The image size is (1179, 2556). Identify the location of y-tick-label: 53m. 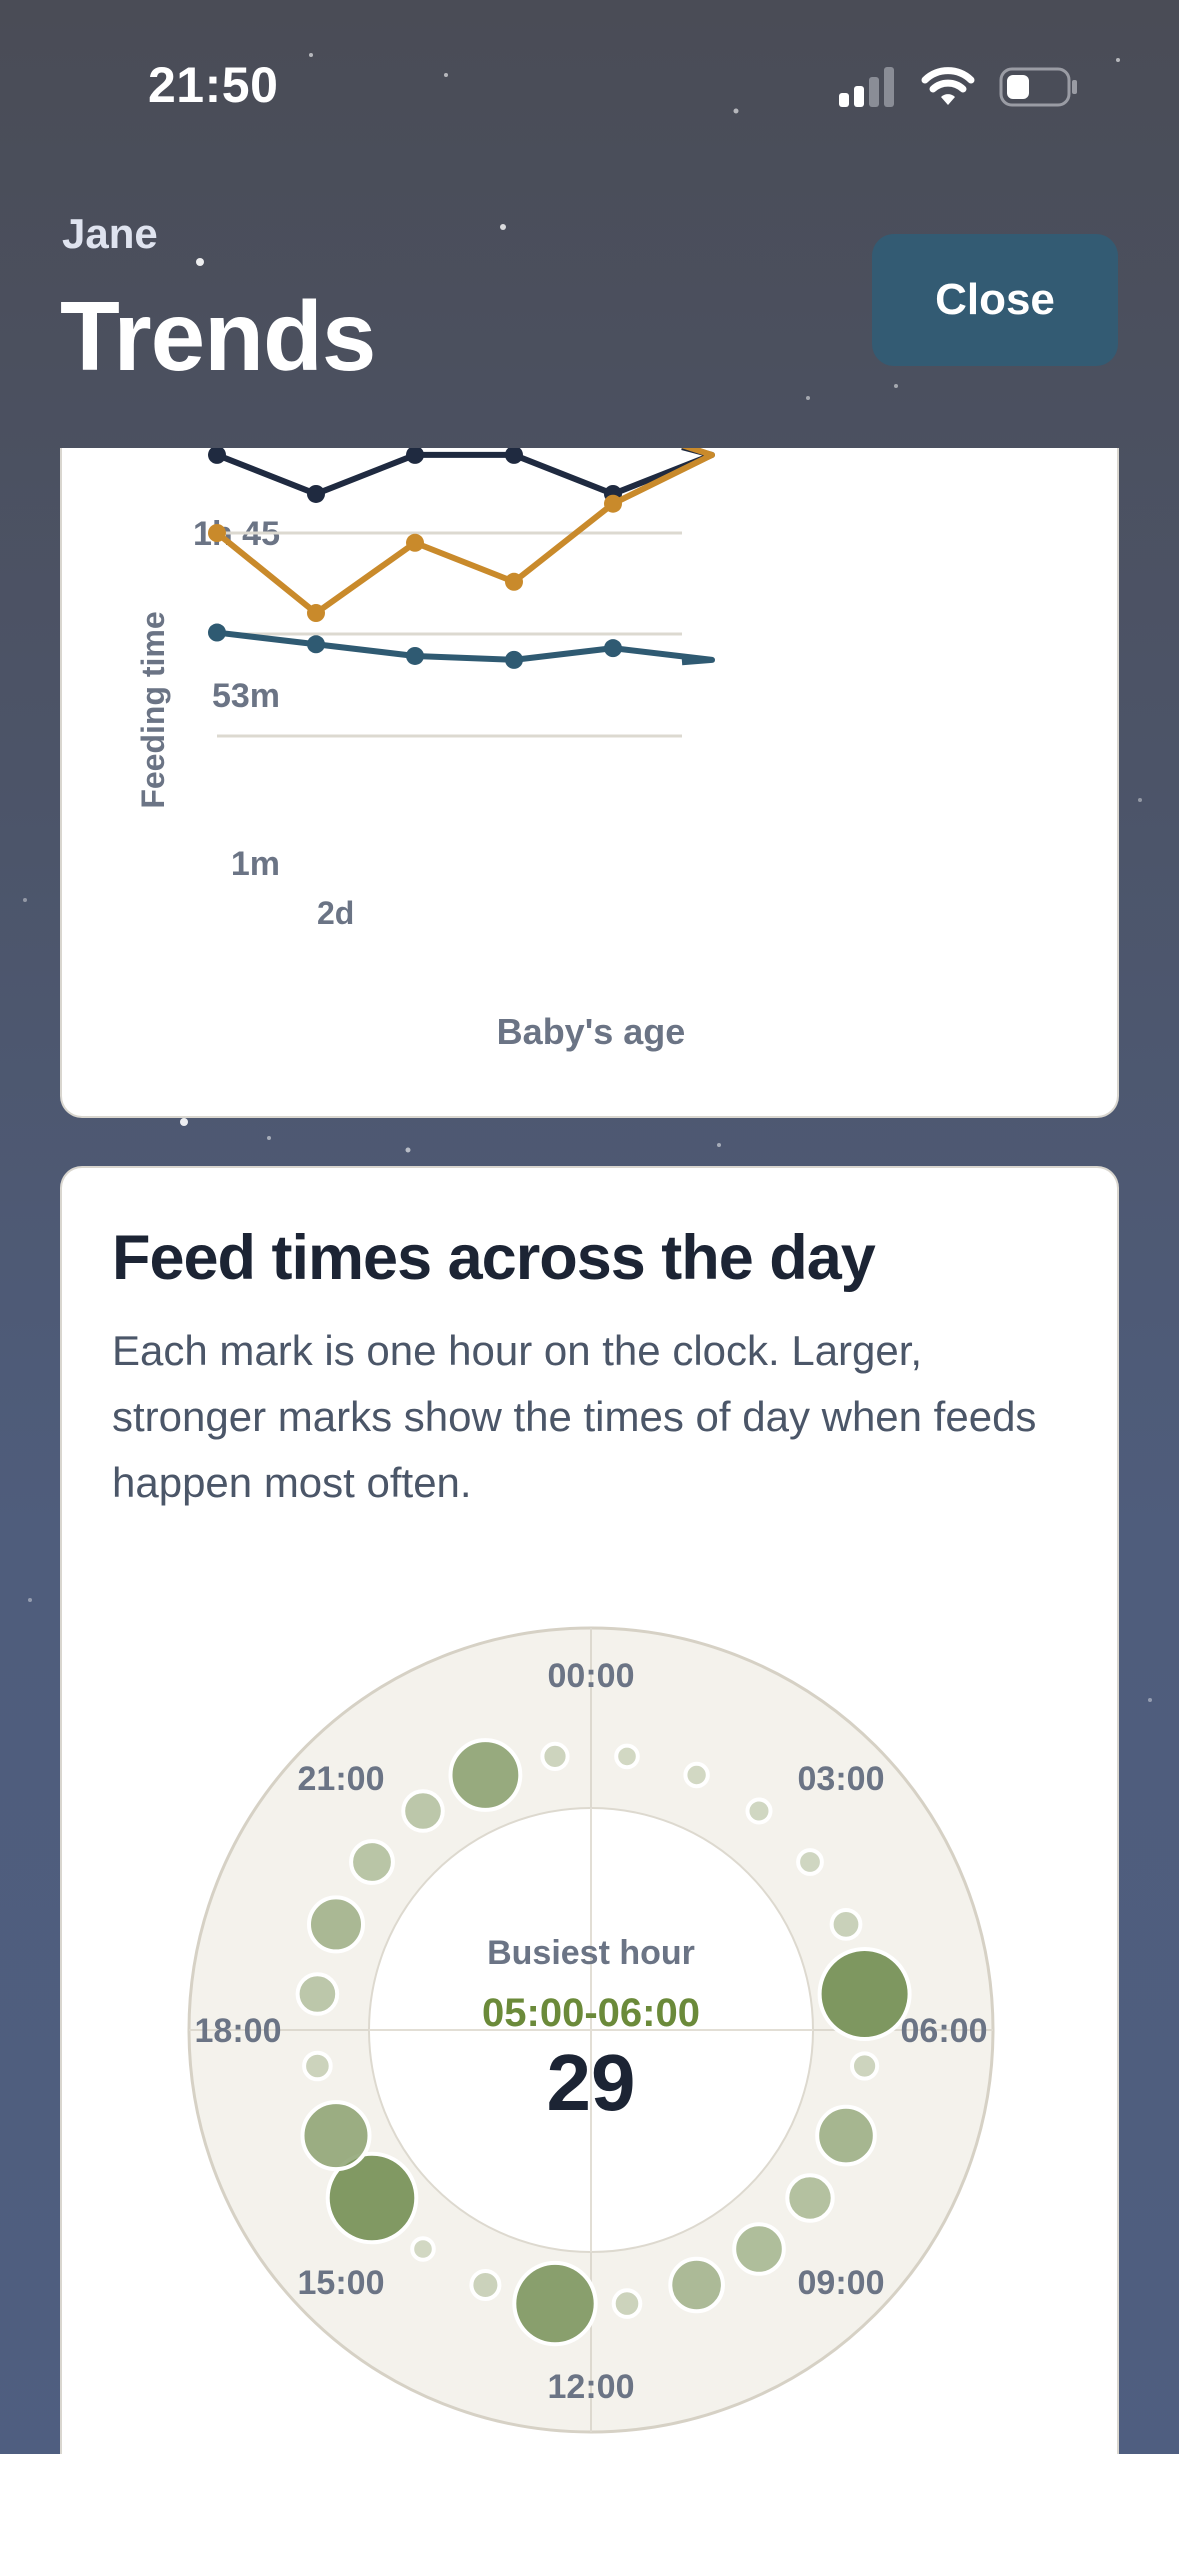
(246, 696).